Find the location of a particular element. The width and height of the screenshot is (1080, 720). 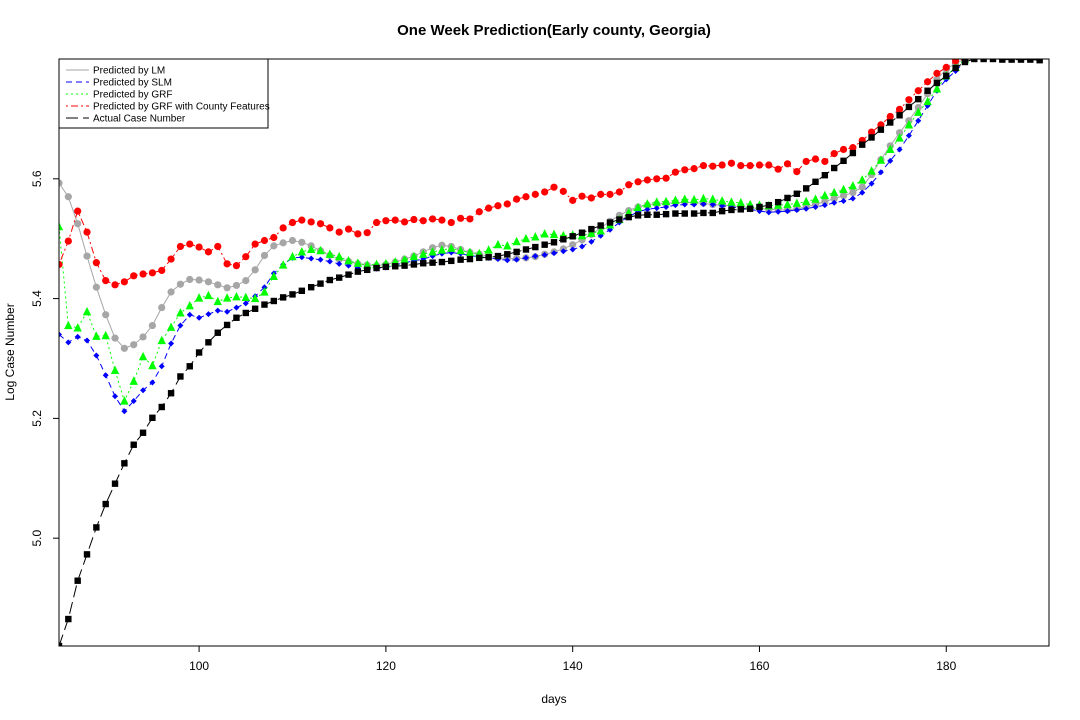

x-tick-label: 140 is located at coordinates (573, 666).